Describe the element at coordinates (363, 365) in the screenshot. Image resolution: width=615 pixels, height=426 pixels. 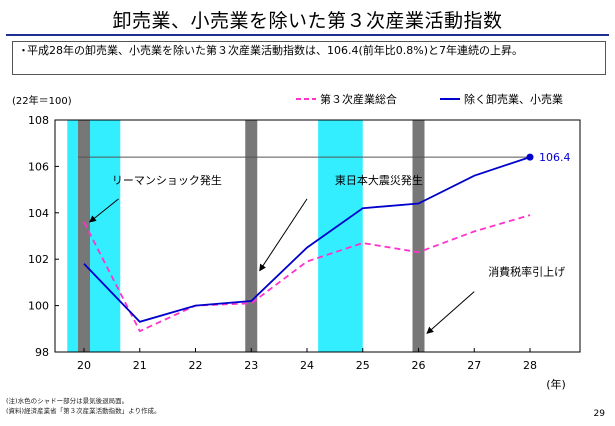
I see `x-tick-label-25: 25` at that location.